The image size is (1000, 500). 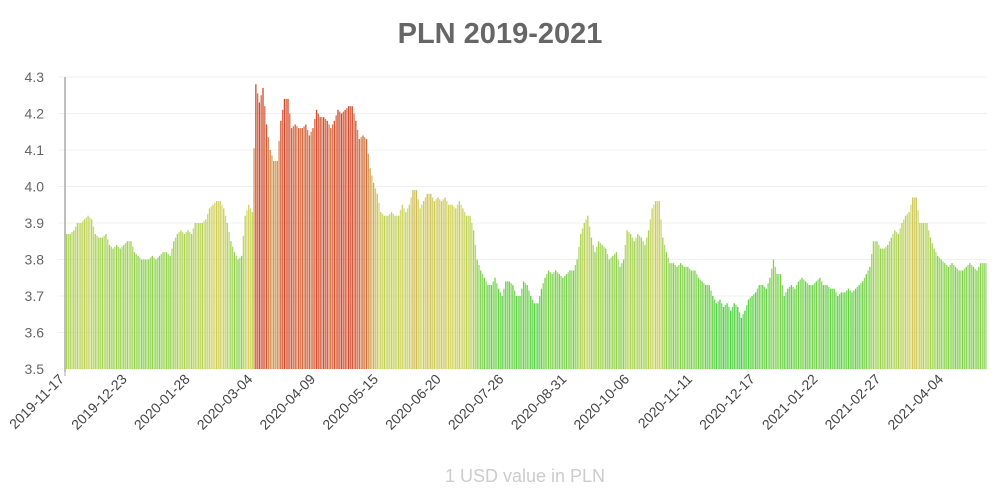 I want to click on y-axis-tick-labels: 3.5 3.6 3.7 3.8 3.9 4.0 4.1 4.2 4.3, so click(x=35, y=223).